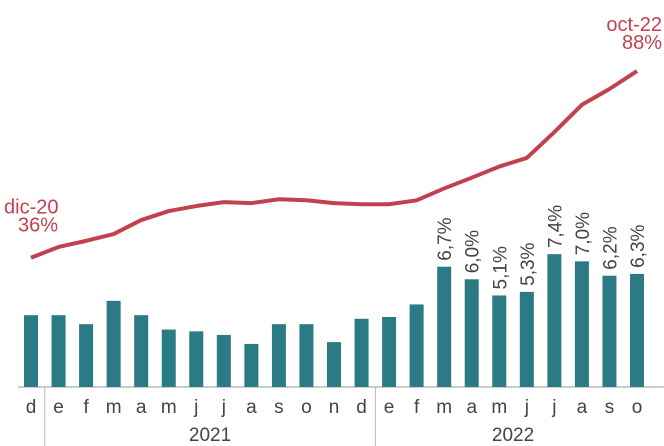 This screenshot has width=664, height=446. I want to click on bar-value-label: 6,2%, so click(610, 247).